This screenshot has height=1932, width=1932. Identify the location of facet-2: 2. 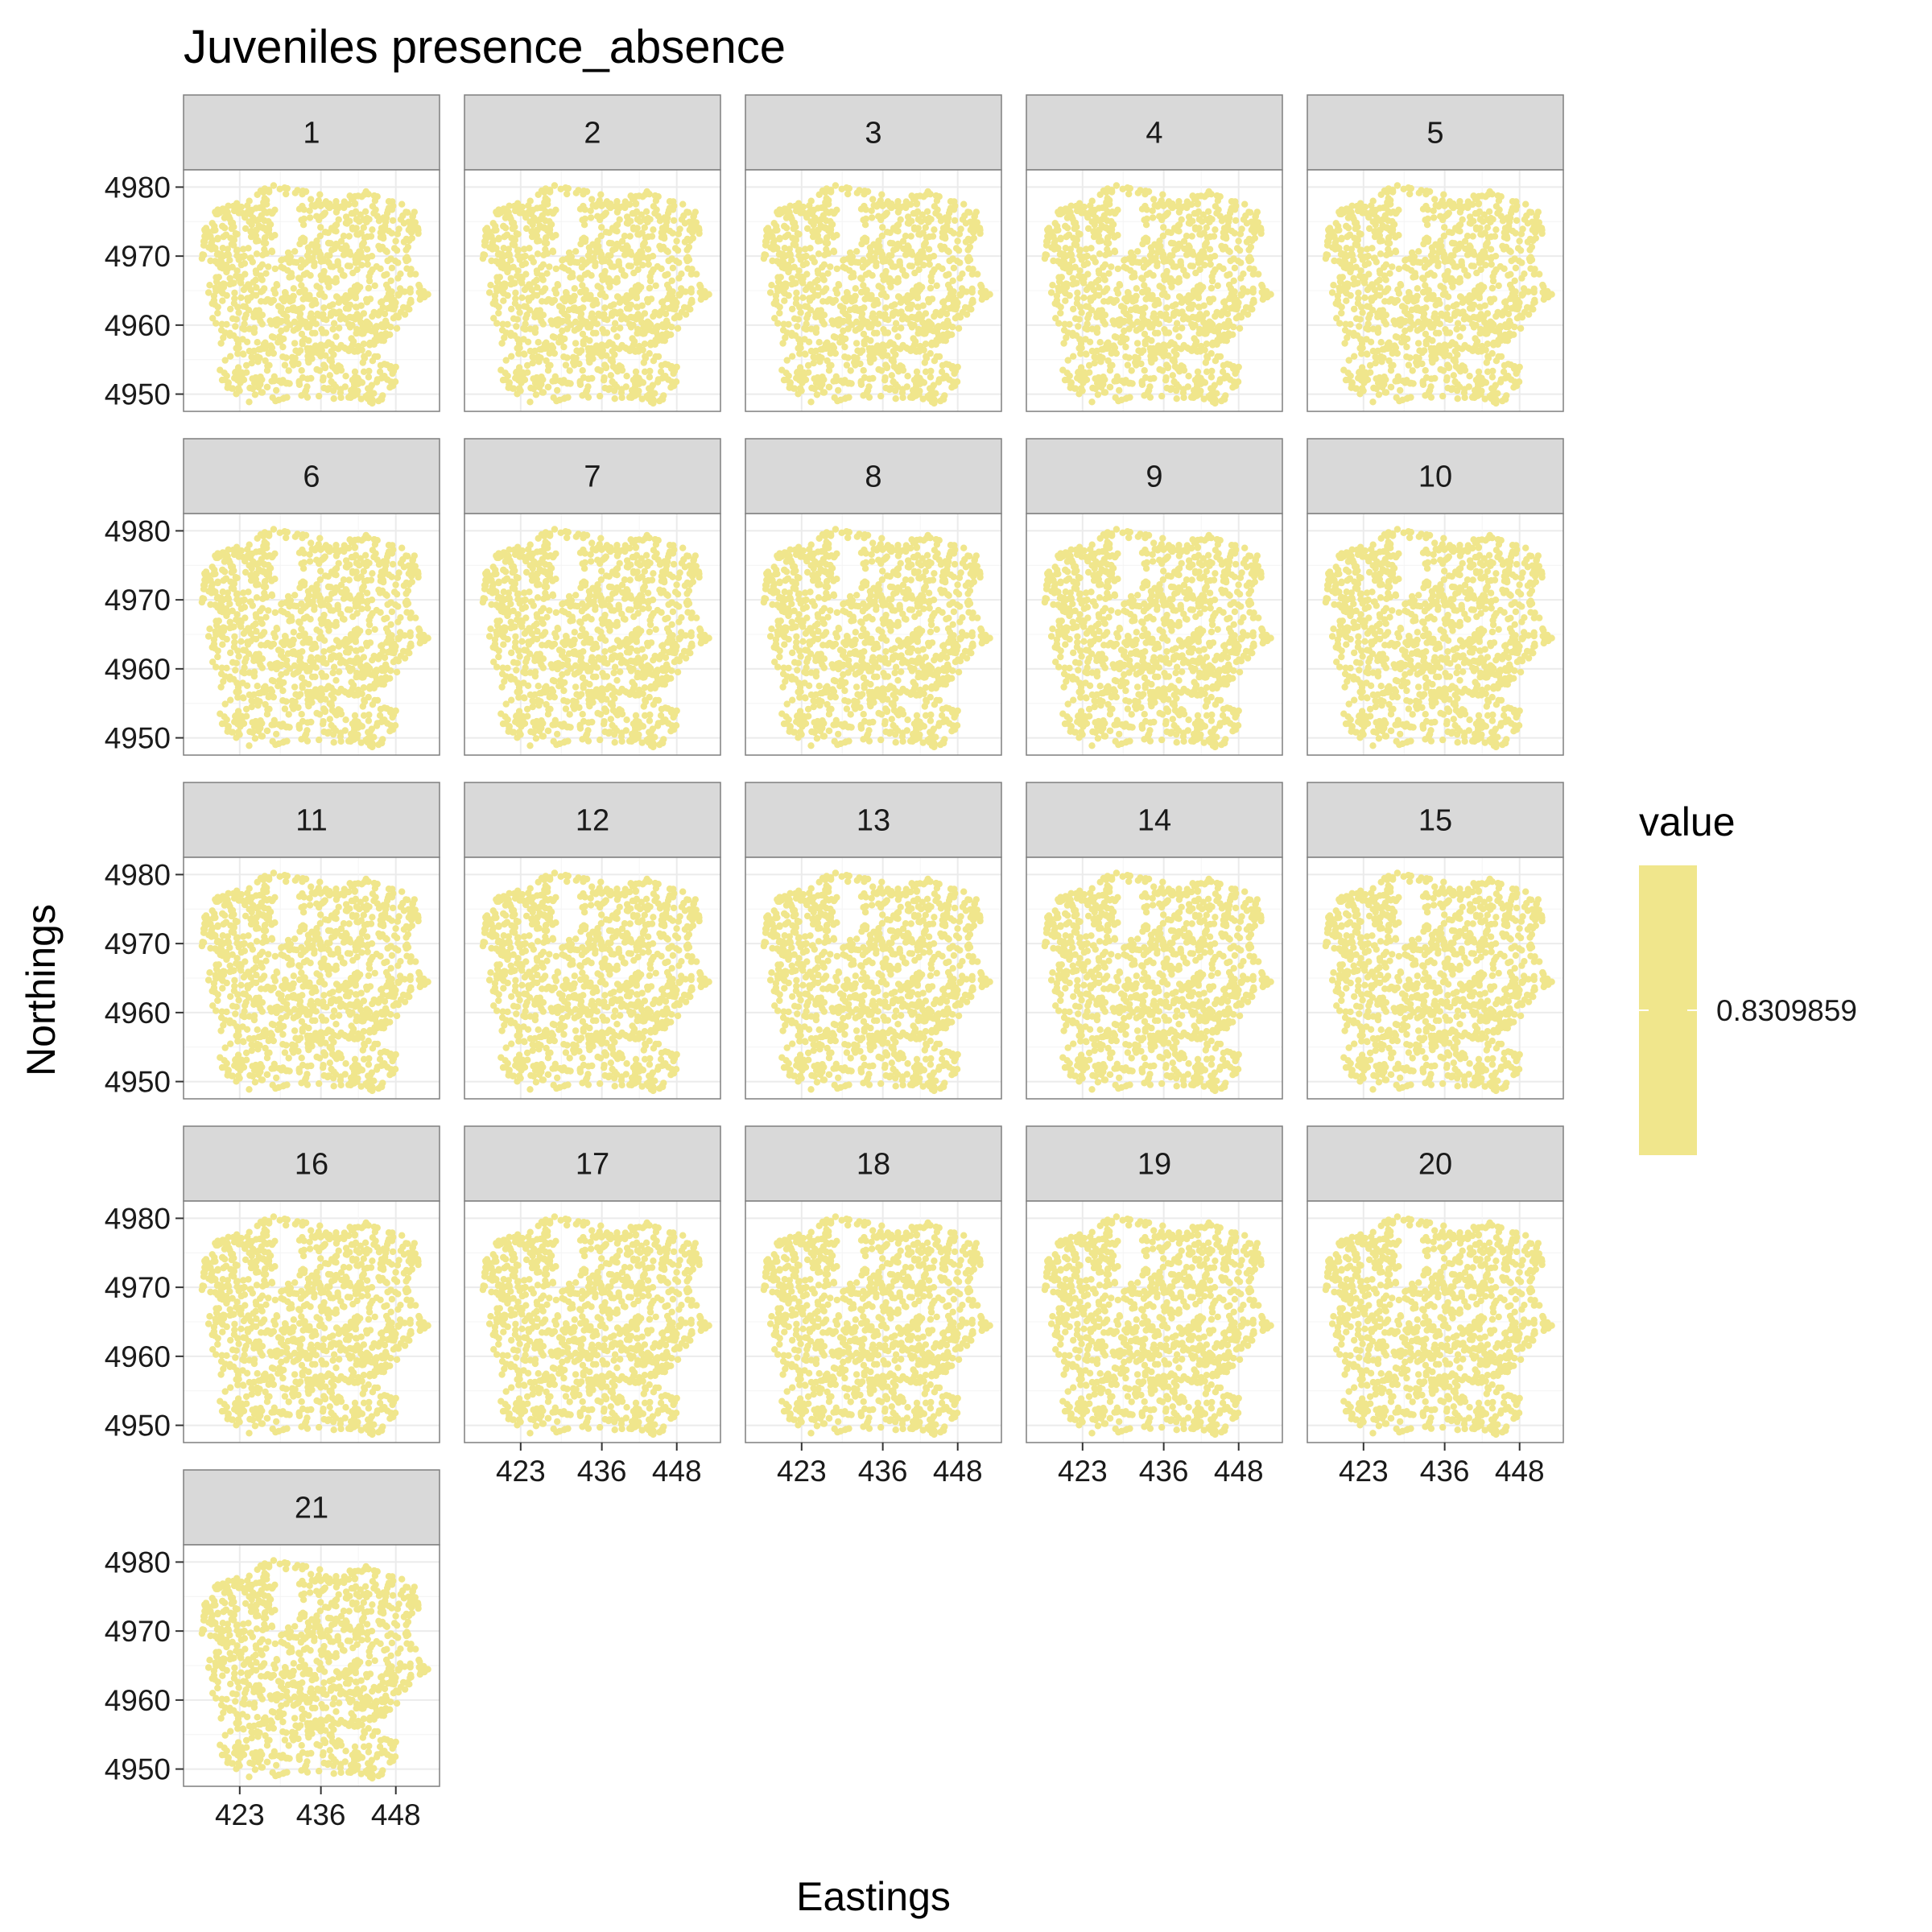
(592, 253).